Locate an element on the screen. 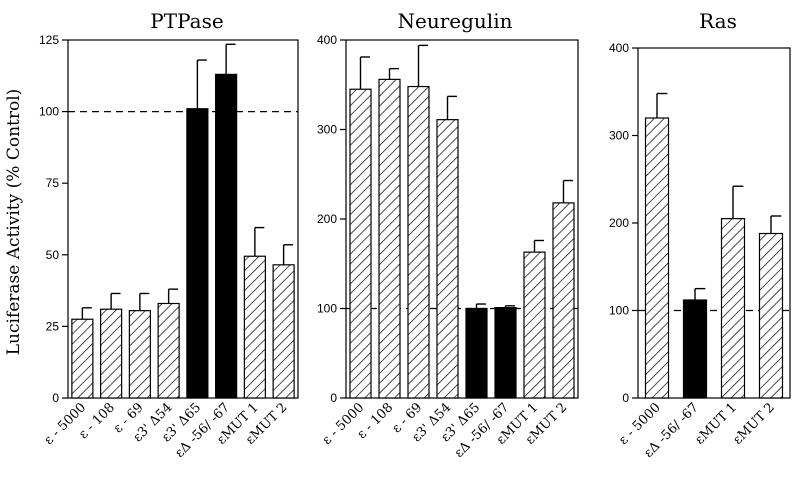 The height and width of the screenshot is (483, 800). panel-title: Neuregulin is located at coordinates (455, 21).